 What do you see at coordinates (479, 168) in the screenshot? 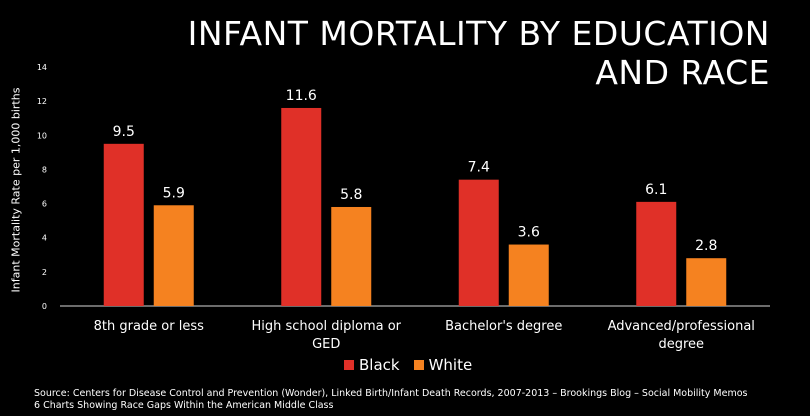
I see `data-label-black: 7.4` at bounding box center [479, 168].